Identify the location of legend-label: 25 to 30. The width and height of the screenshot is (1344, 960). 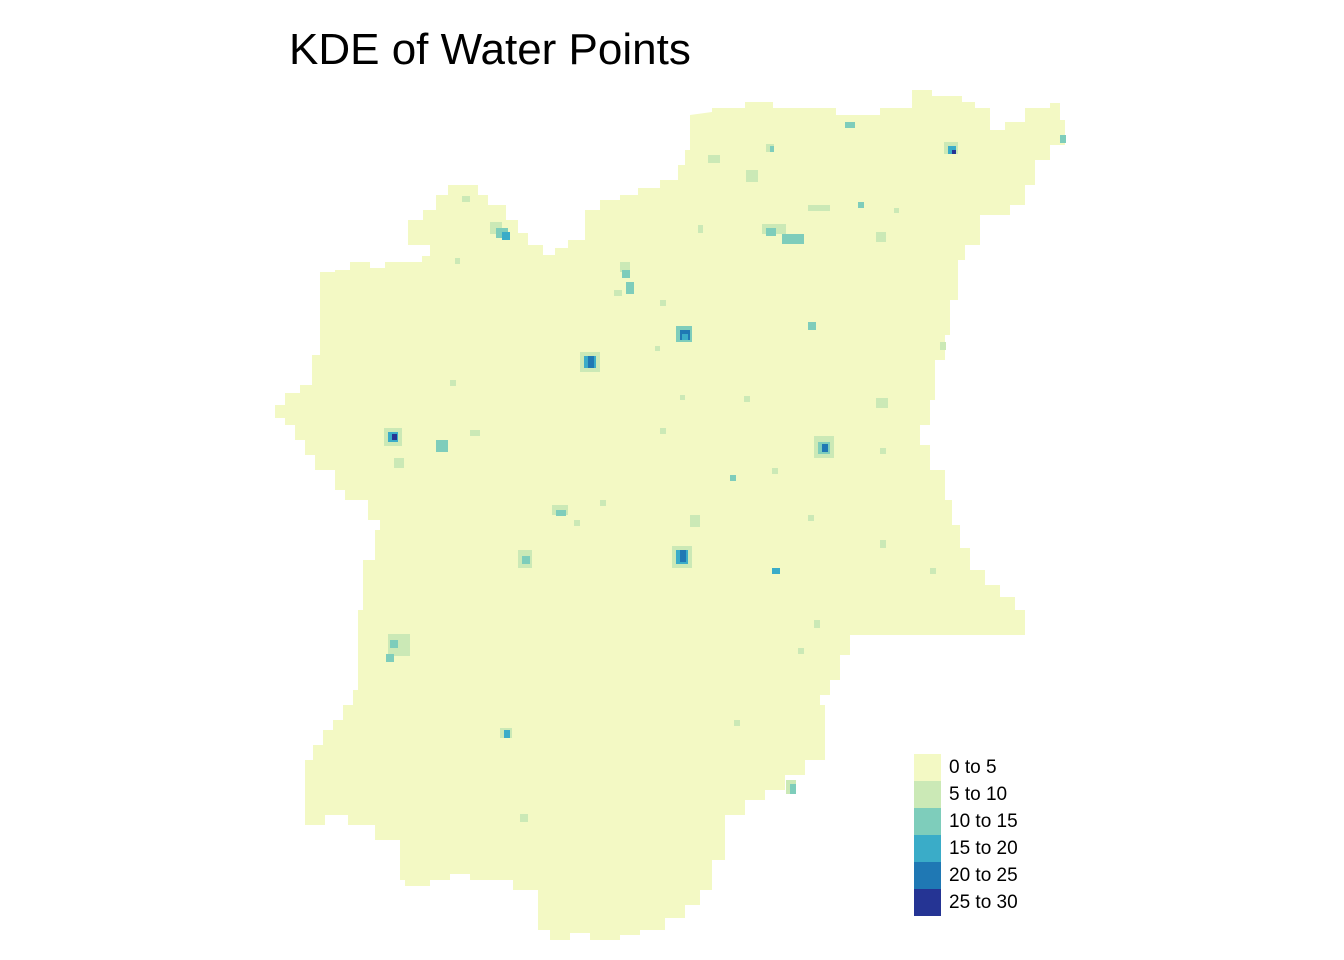
(983, 902).